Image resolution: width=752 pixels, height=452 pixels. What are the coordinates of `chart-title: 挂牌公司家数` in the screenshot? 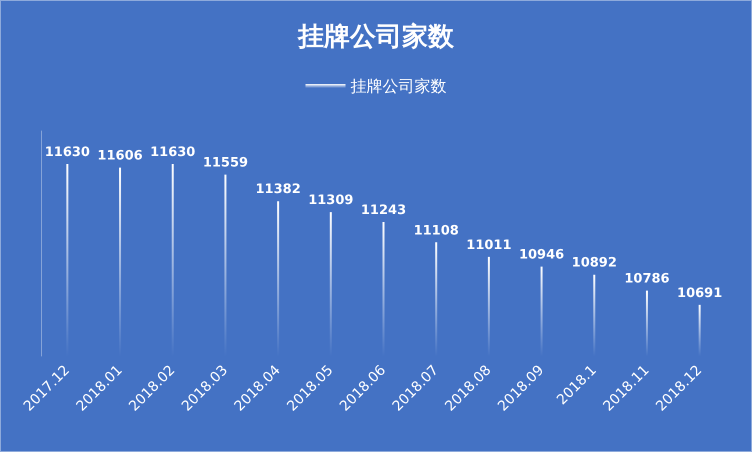 It's located at (376, 37).